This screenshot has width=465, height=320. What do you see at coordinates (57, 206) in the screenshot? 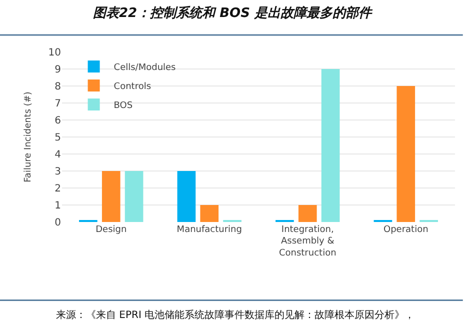
I see `y-tick-label: 1` at bounding box center [57, 206].